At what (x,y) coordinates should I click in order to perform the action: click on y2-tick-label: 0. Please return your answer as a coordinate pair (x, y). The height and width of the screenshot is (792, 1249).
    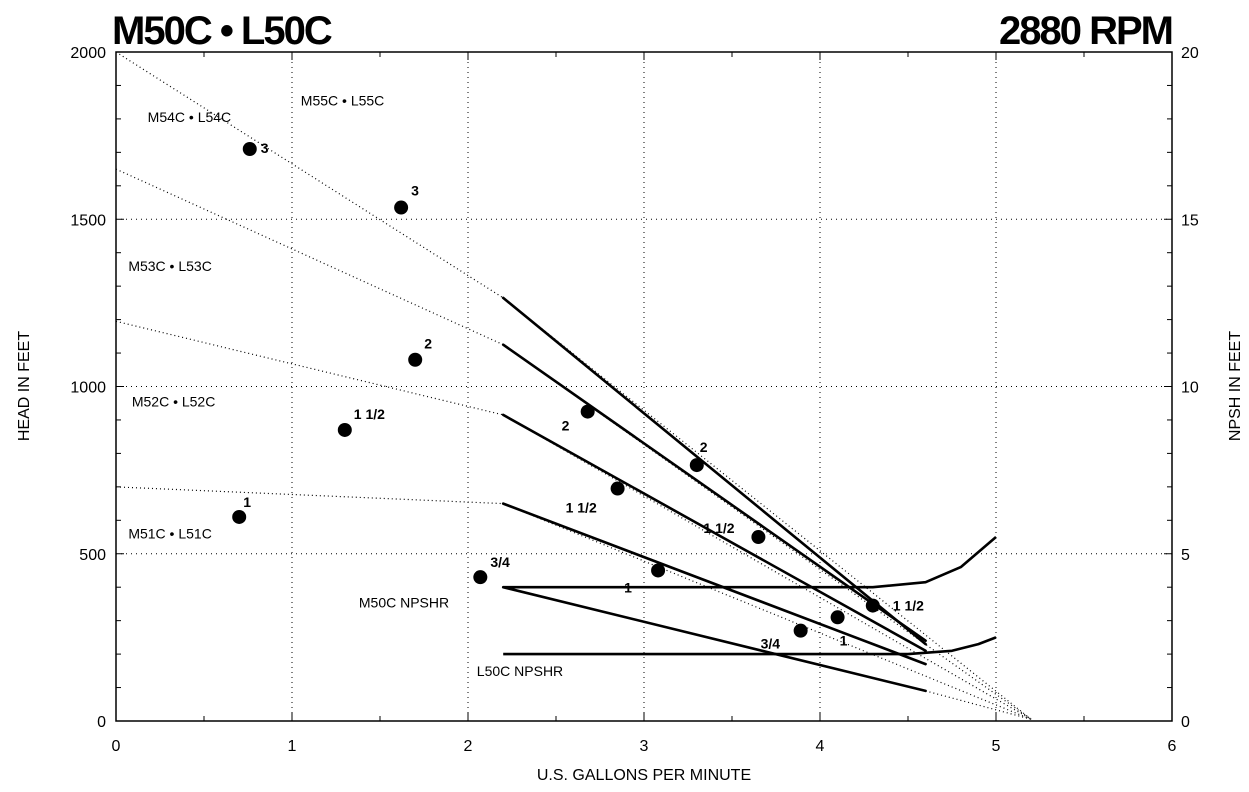
    Looking at the image, I should click on (1185, 722).